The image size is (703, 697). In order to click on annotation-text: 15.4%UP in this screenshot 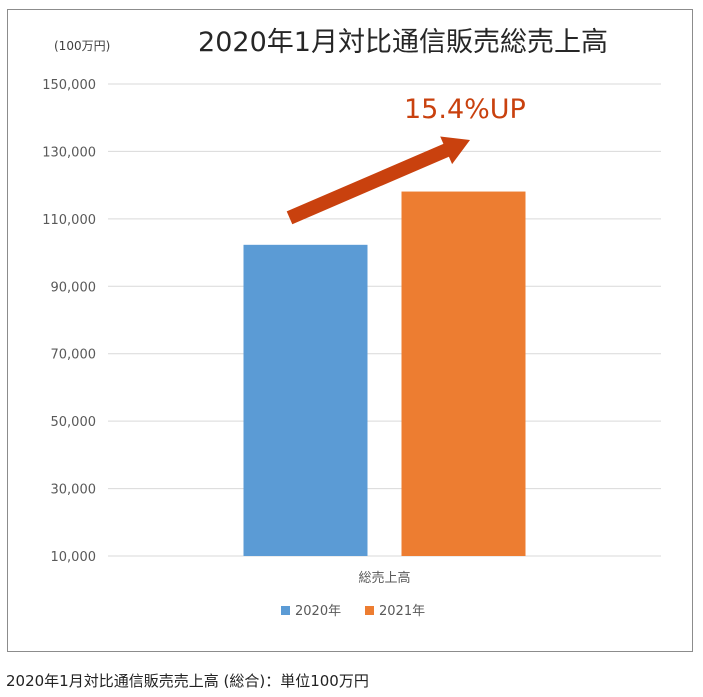, I will do `click(465, 109)`.